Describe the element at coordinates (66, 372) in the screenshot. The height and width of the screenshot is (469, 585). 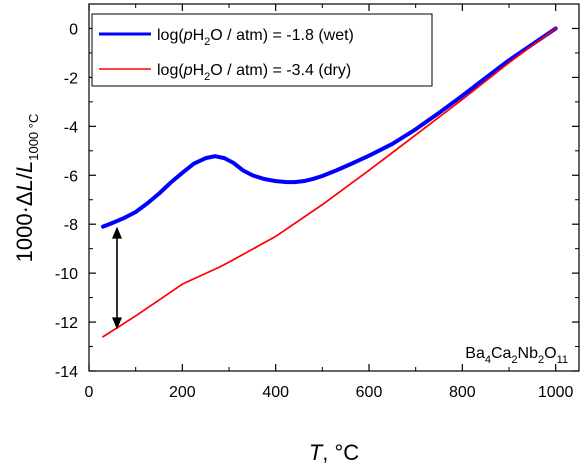
I see `y-tick-label: -14` at that location.